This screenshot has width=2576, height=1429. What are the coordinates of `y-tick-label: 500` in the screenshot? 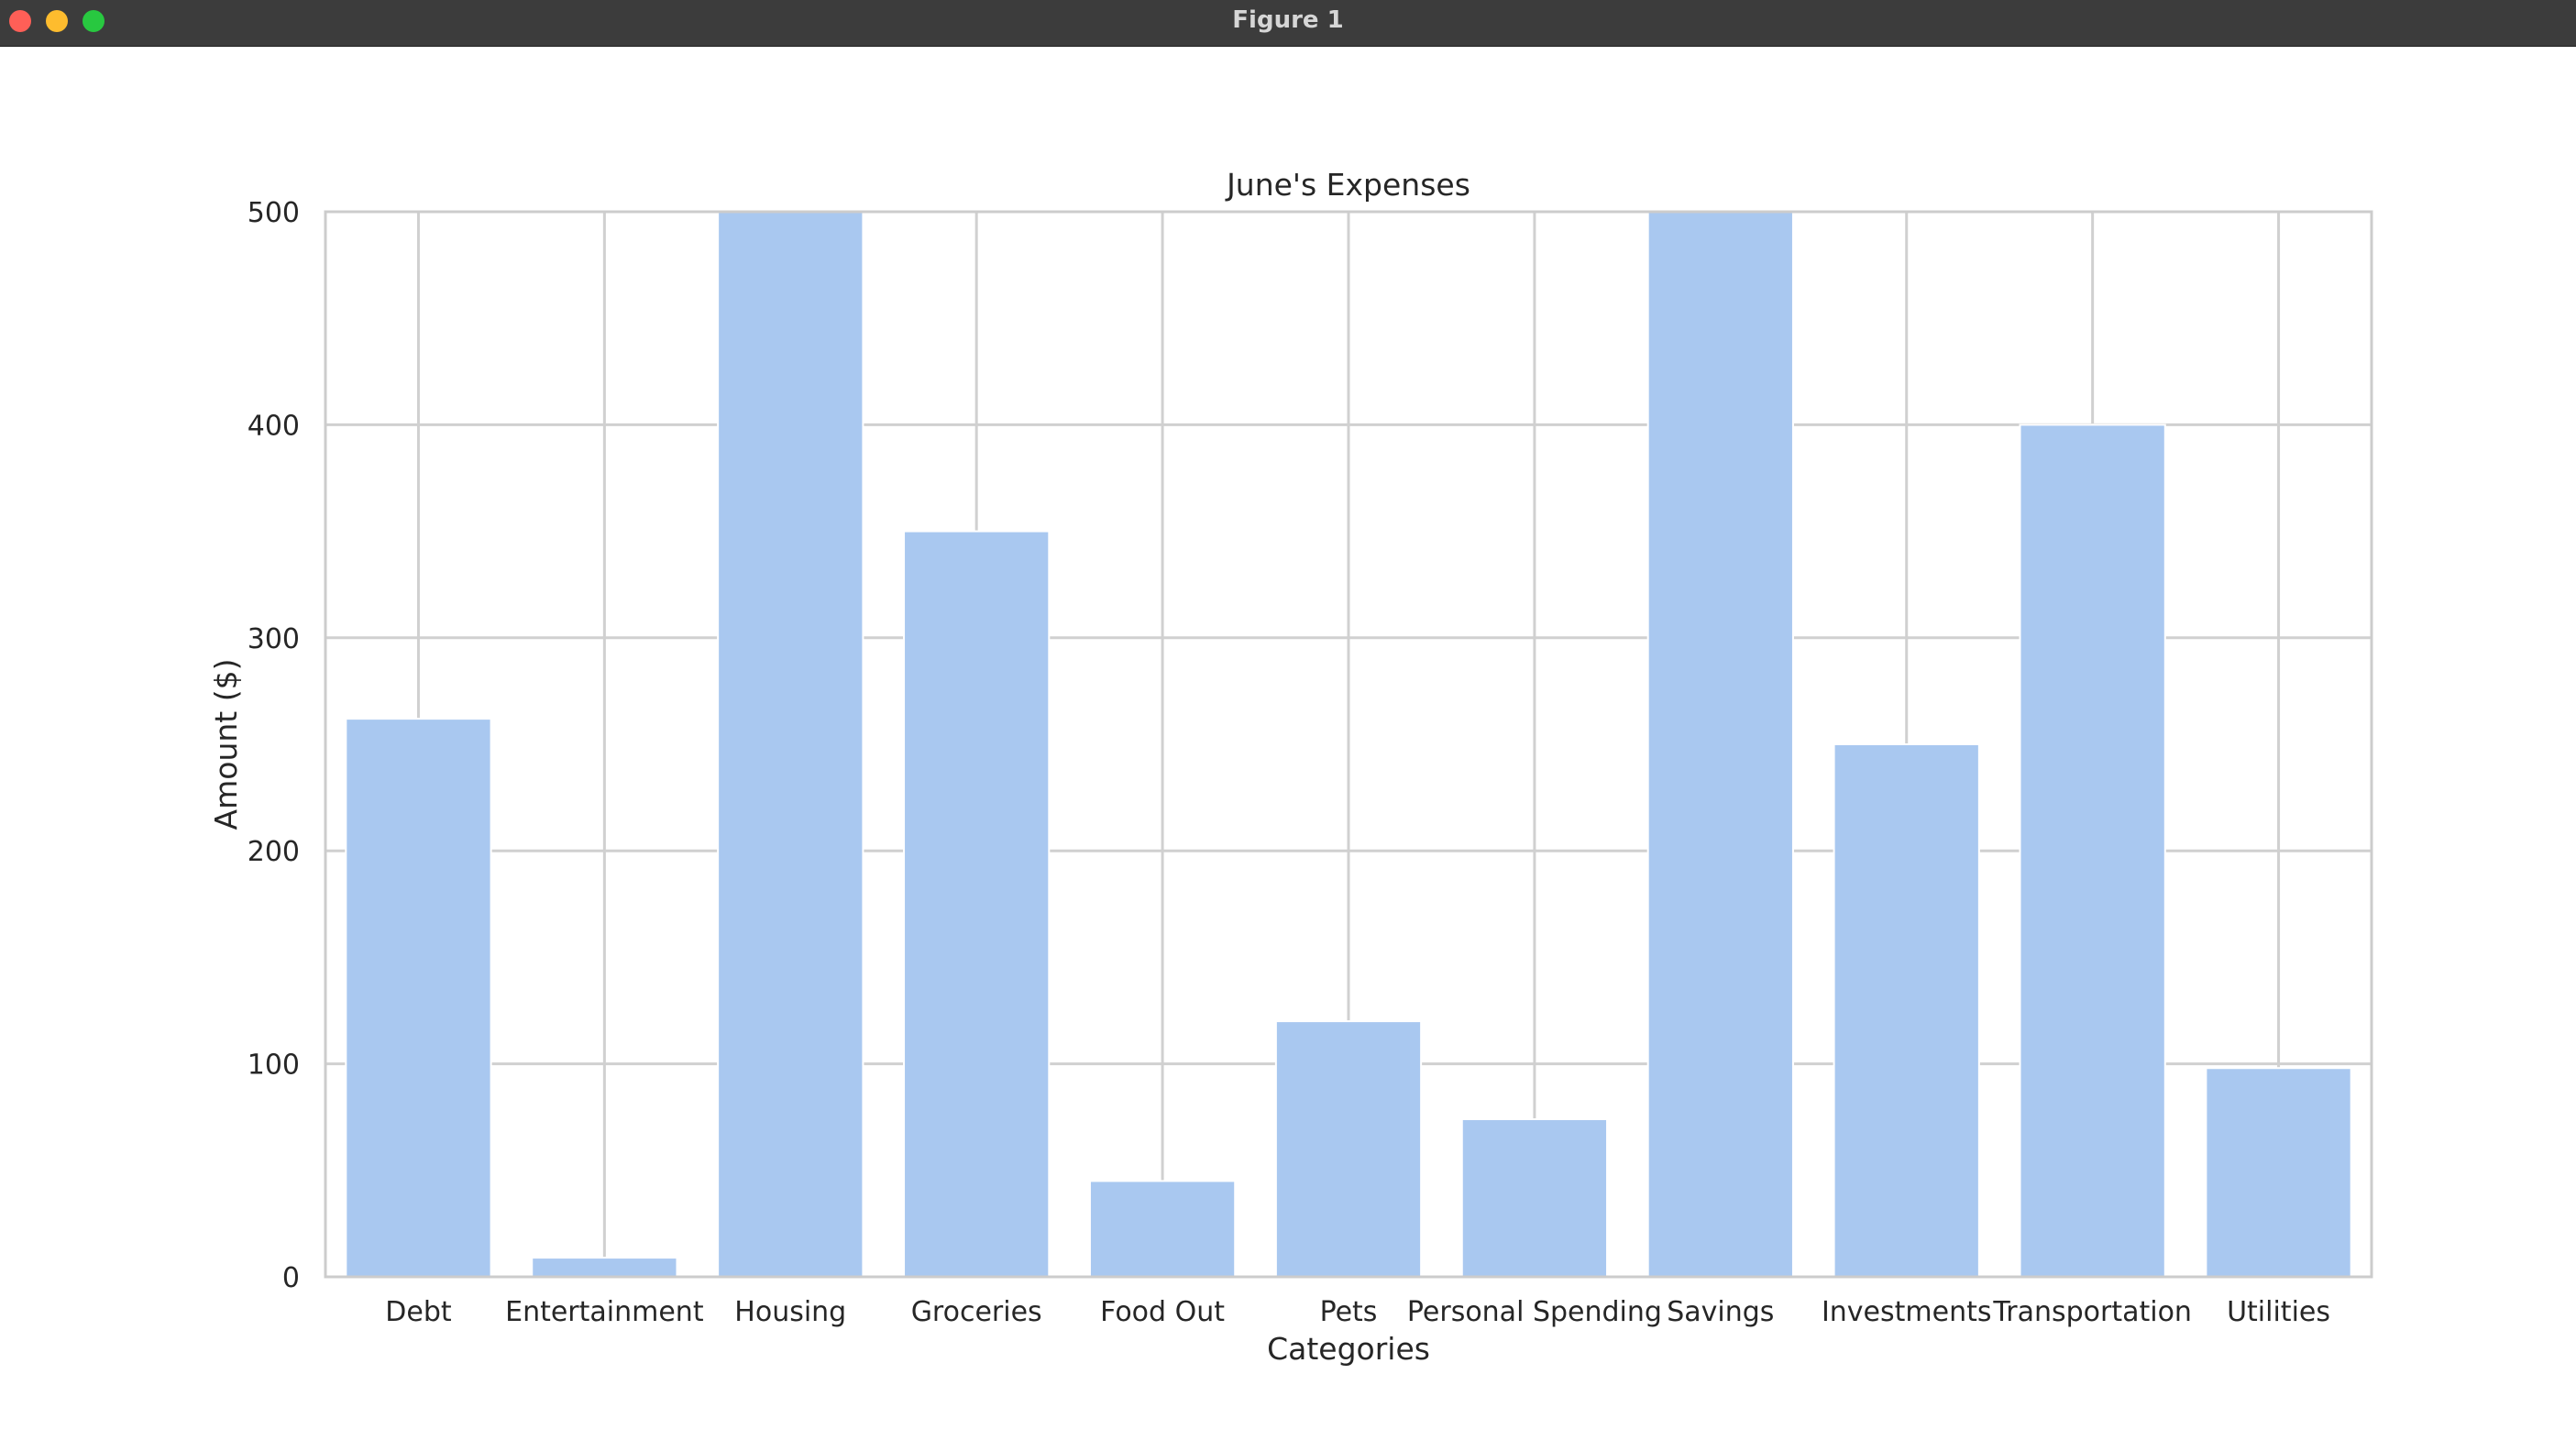 It's located at (274, 213).